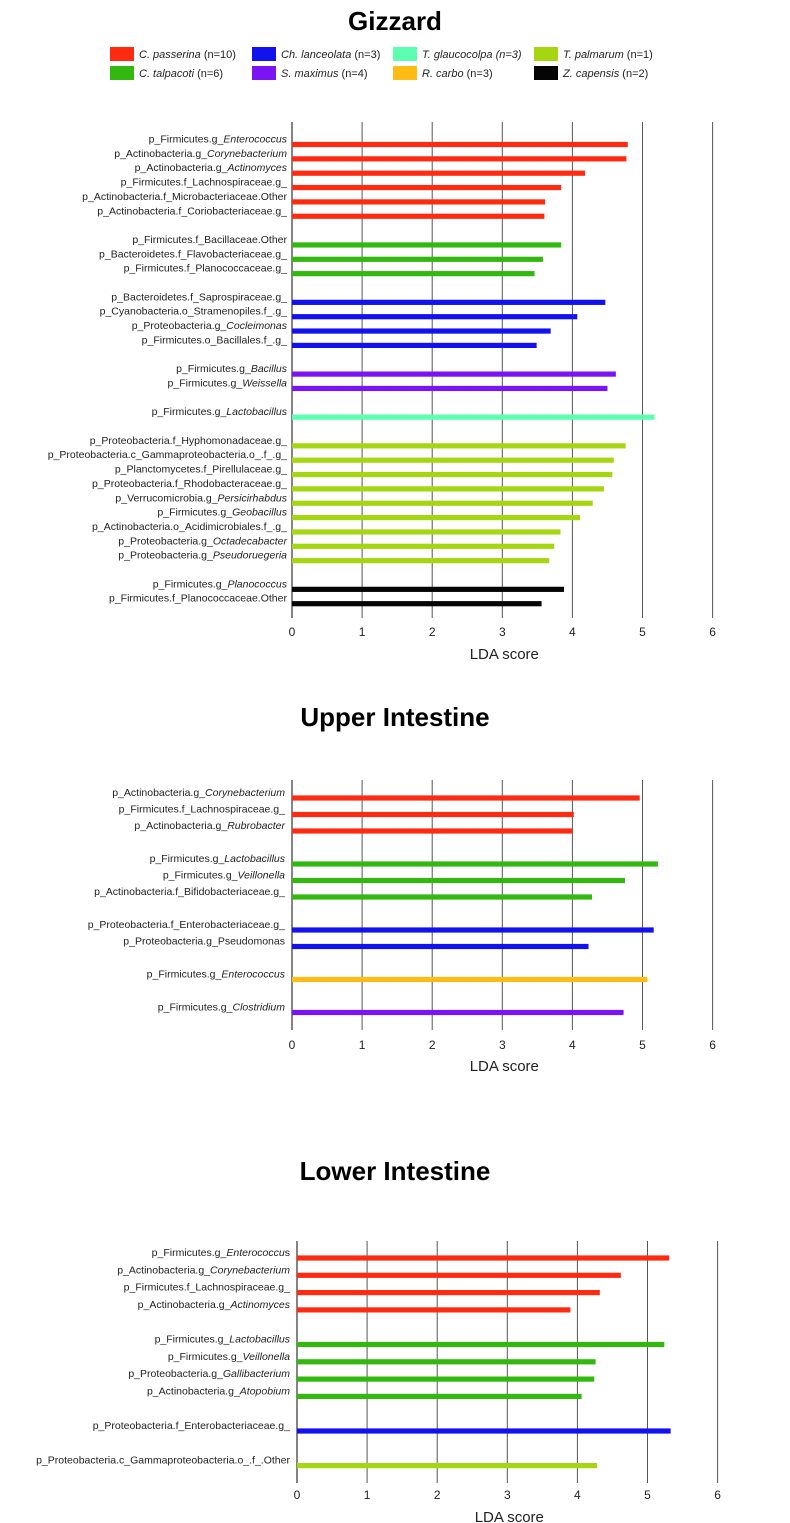 Image resolution: width=790 pixels, height=1523 pixels. What do you see at coordinates (310, 74) in the screenshot?
I see `legend-species: S. maximus` at bounding box center [310, 74].